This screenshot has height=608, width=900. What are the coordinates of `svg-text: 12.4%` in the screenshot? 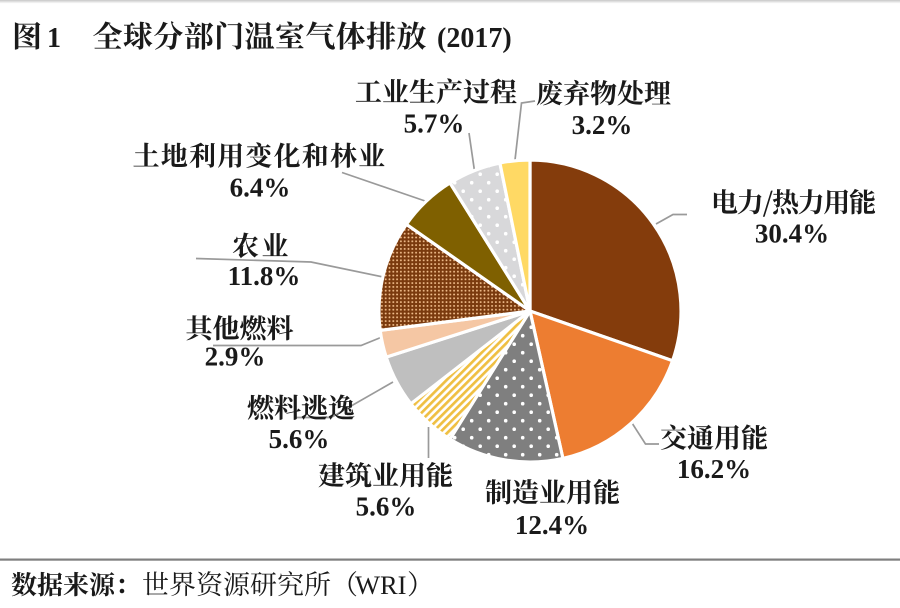 It's located at (552, 525).